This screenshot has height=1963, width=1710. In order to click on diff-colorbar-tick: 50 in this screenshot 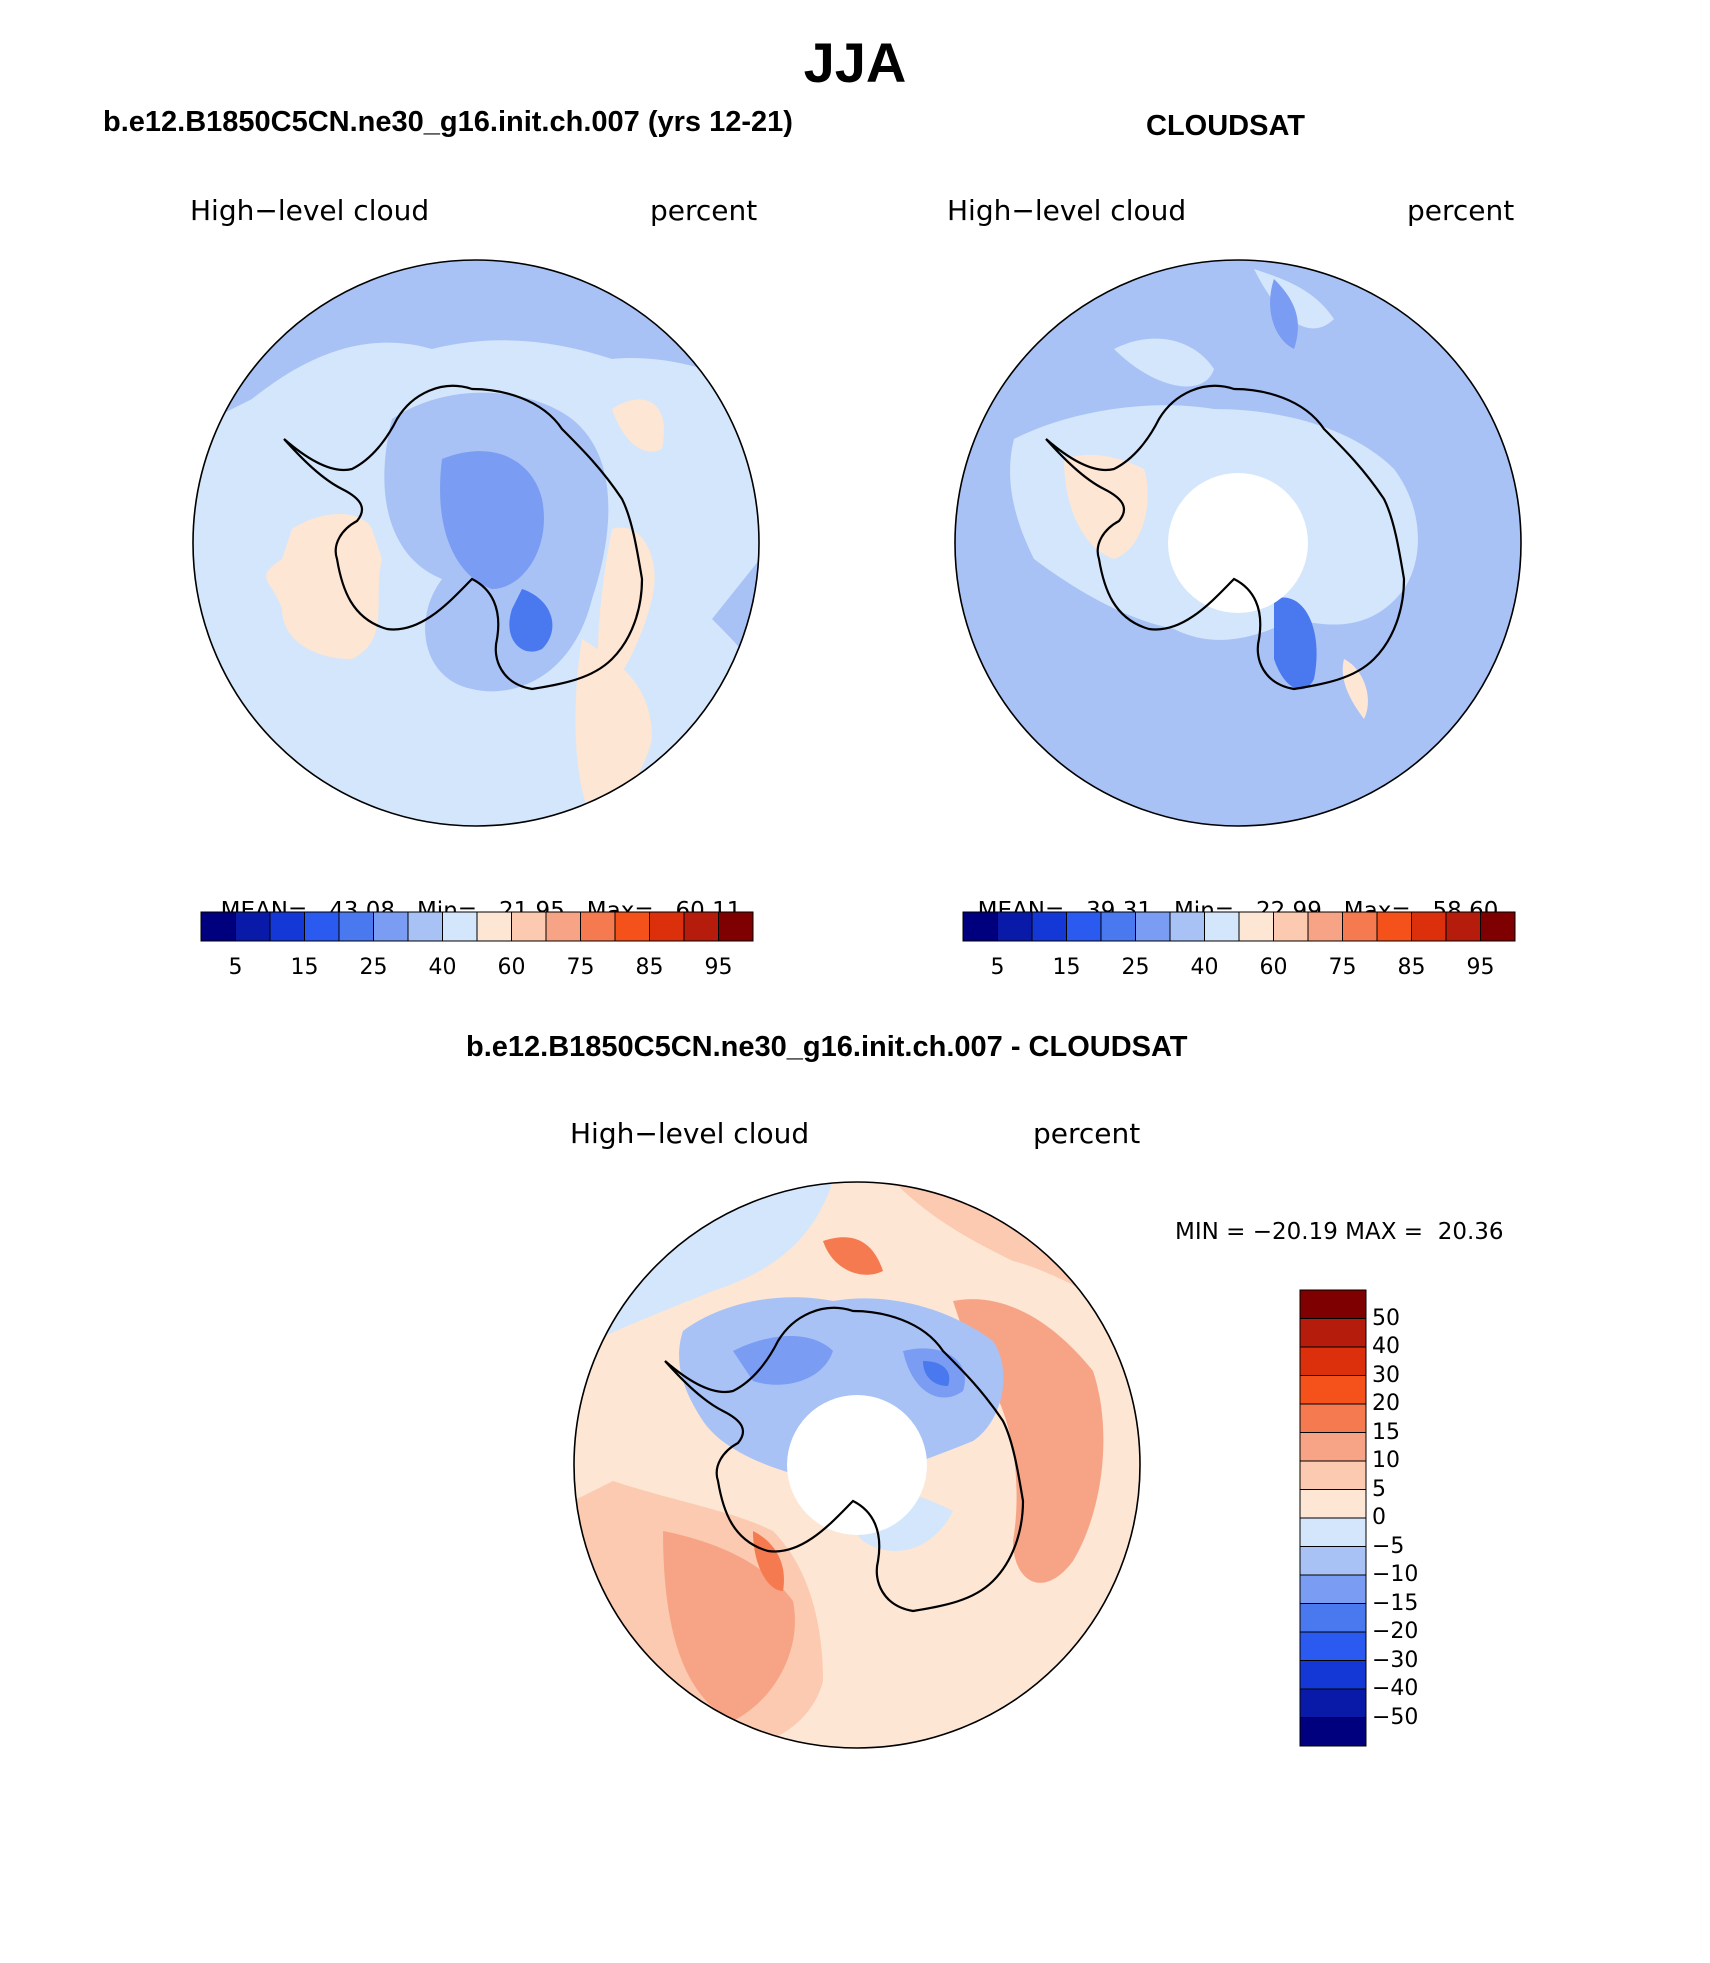, I will do `click(1386, 1318)`.